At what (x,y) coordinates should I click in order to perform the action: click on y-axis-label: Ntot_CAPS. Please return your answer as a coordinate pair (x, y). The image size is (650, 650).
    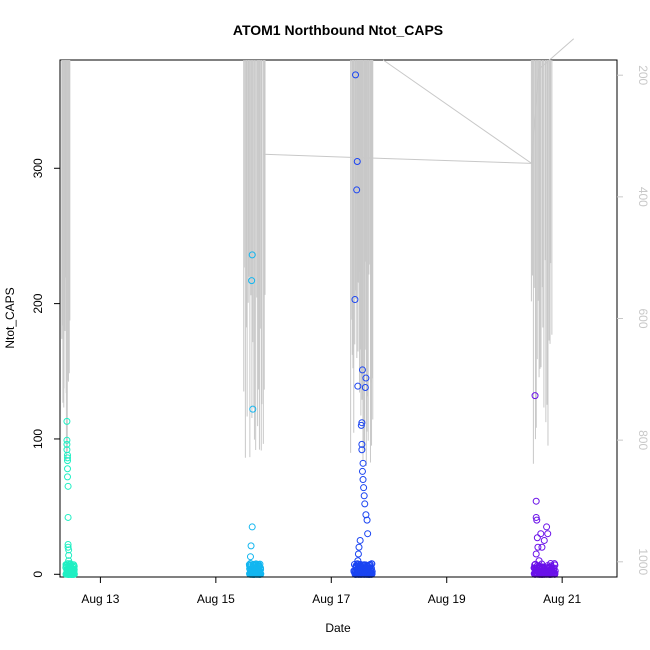
    Looking at the image, I should click on (10, 317).